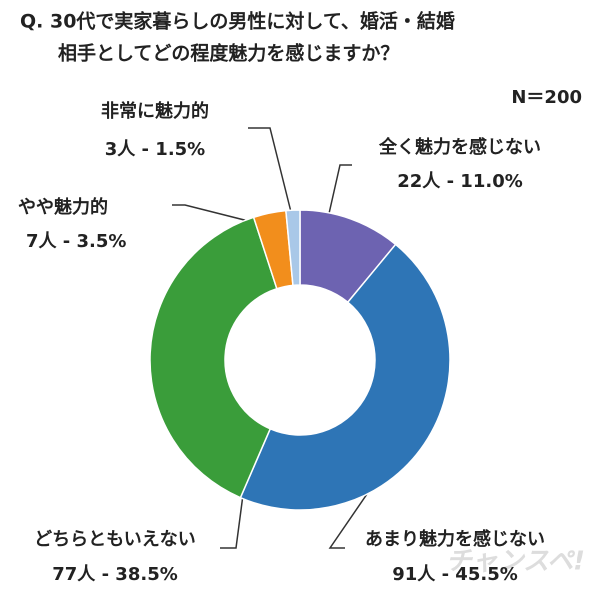 This screenshot has height=600, width=600. What do you see at coordinates (460, 181) in the screenshot?
I see `value-label: 22人 - 11.0%` at bounding box center [460, 181].